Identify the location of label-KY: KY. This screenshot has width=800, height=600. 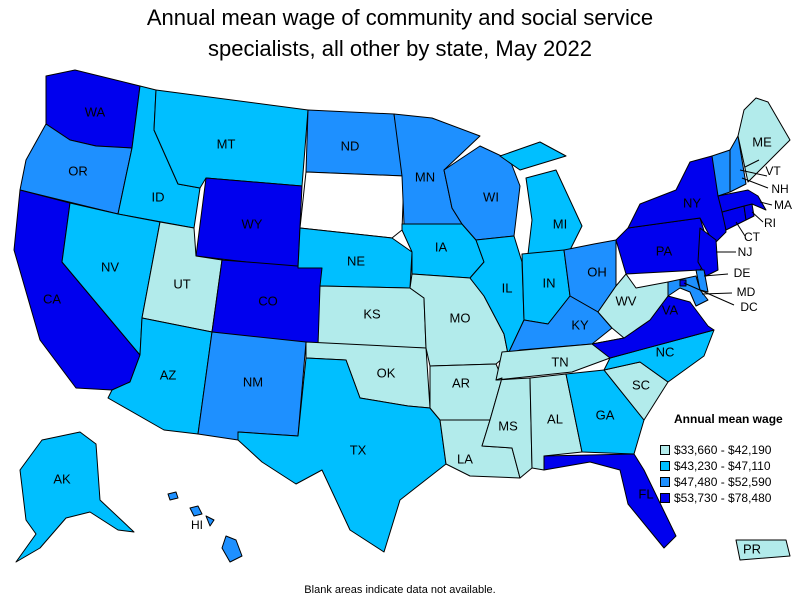
(580, 324).